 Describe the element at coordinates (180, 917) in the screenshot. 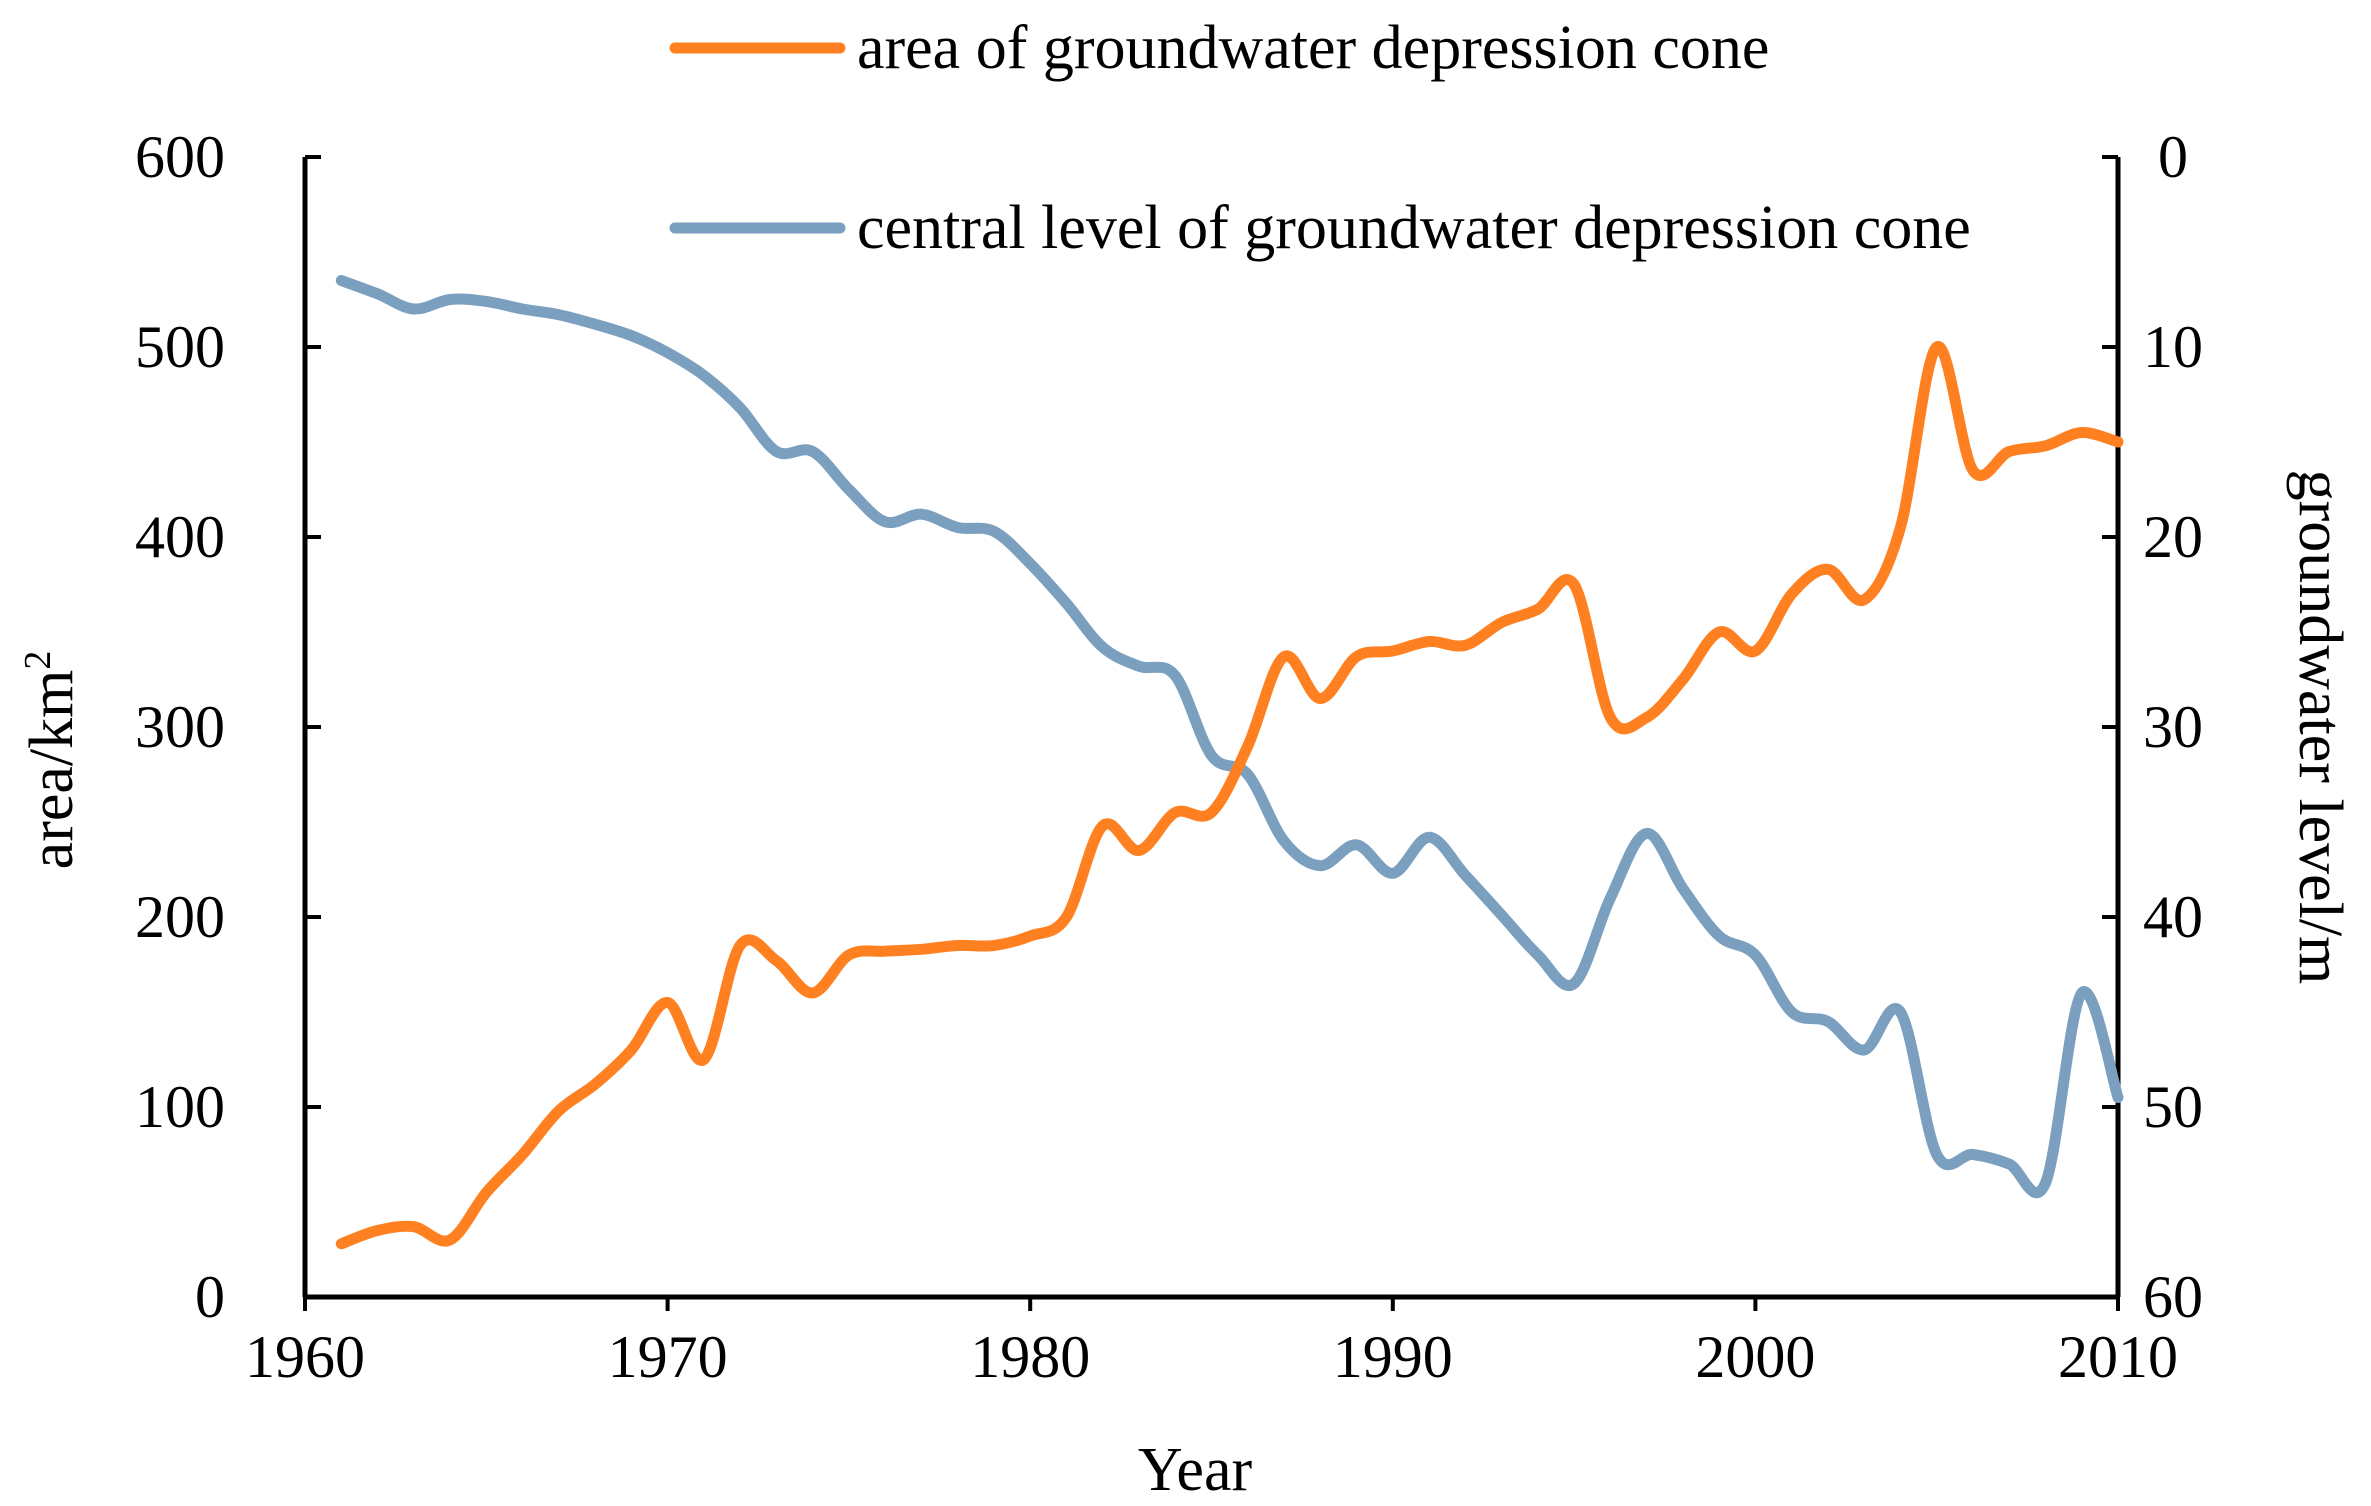

I see `y-left-tick-label: 200` at that location.